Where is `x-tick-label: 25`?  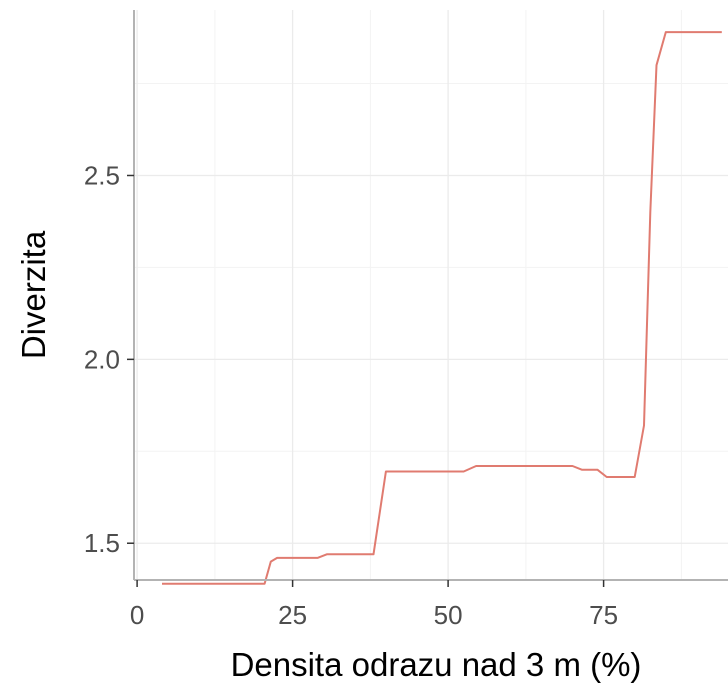
x-tick-label: 25 is located at coordinates (292, 615).